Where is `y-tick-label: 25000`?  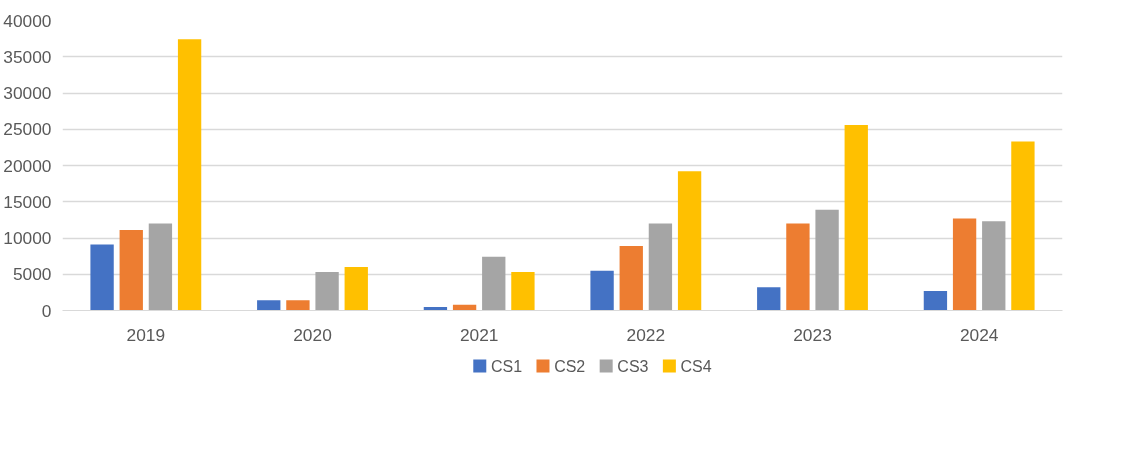
y-tick-label: 25000 is located at coordinates (27, 129).